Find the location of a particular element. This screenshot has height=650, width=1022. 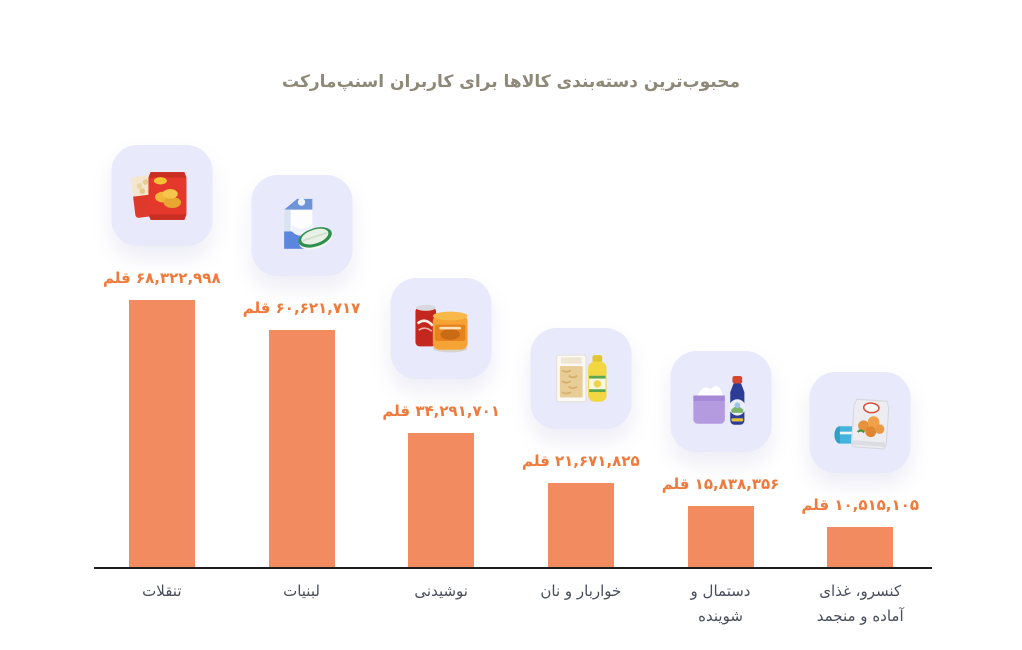

dairy-icon is located at coordinates (308, 223).